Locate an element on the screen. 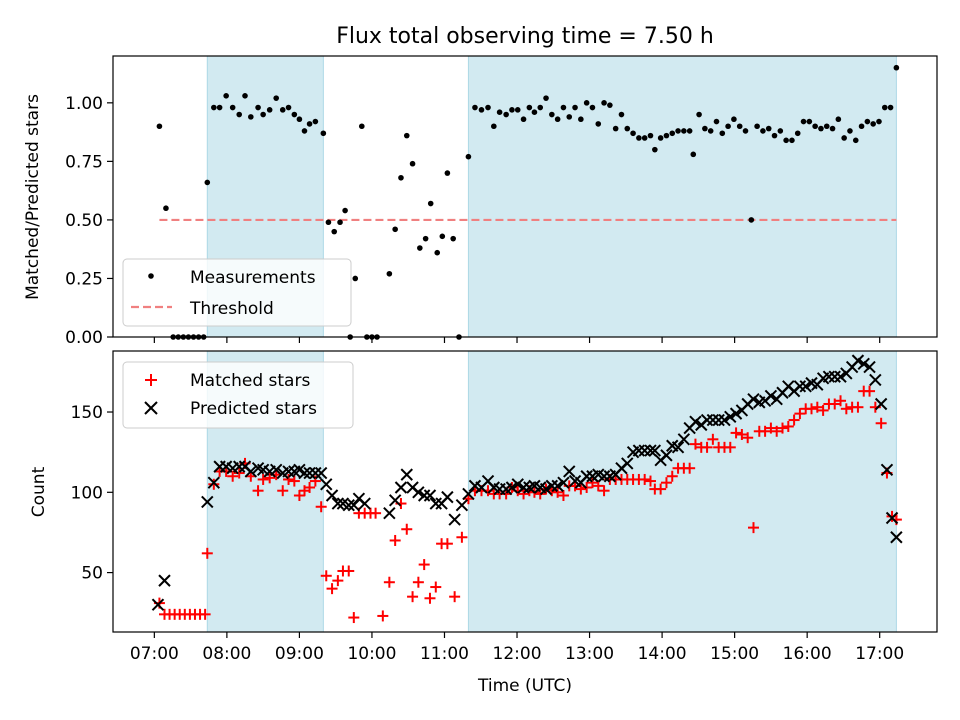  legend-threshold-label: Threshold is located at coordinates (231, 309).